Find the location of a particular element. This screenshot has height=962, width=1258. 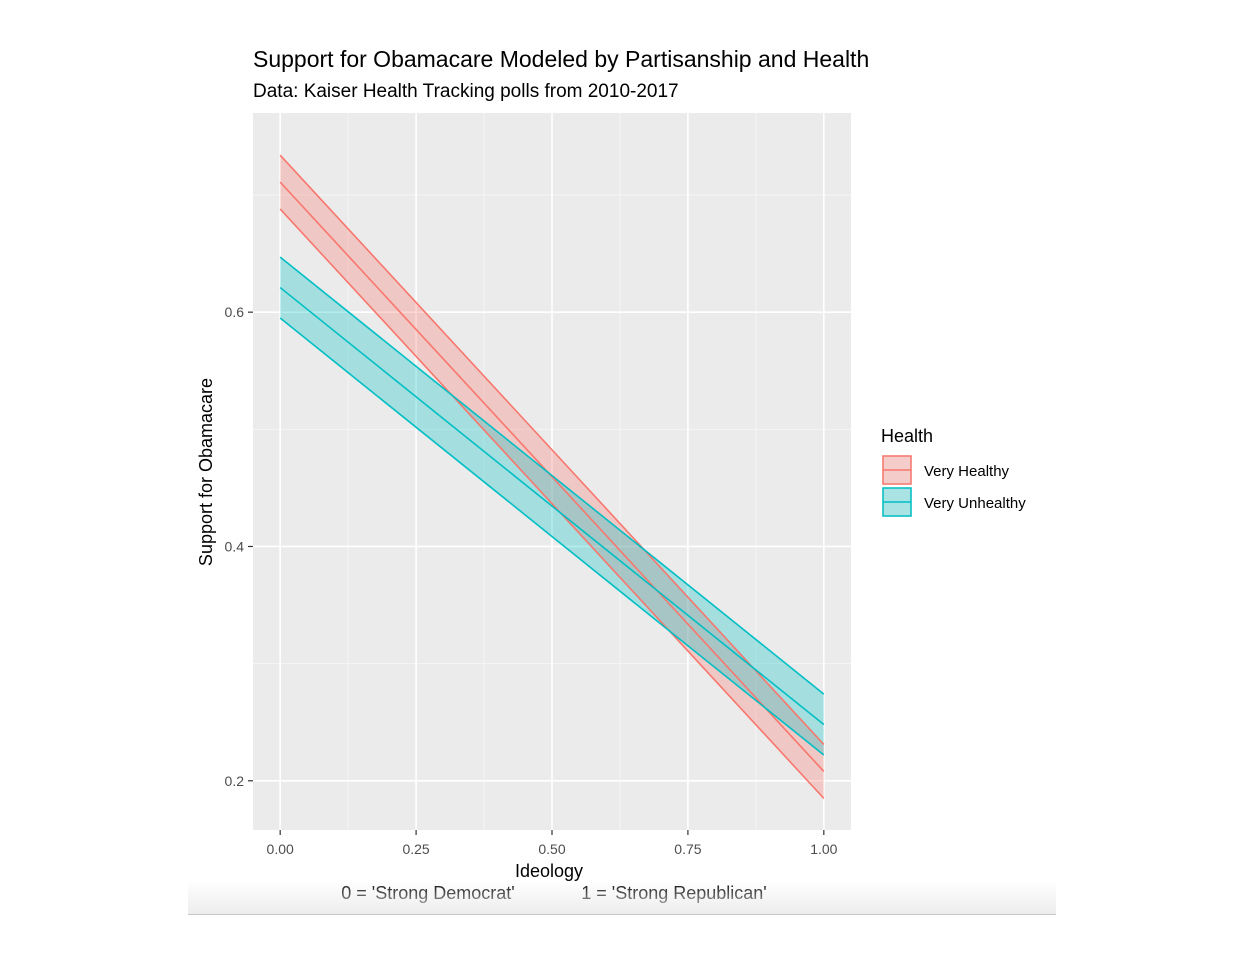

x-axis-title: Ideology is located at coordinates (549, 871).